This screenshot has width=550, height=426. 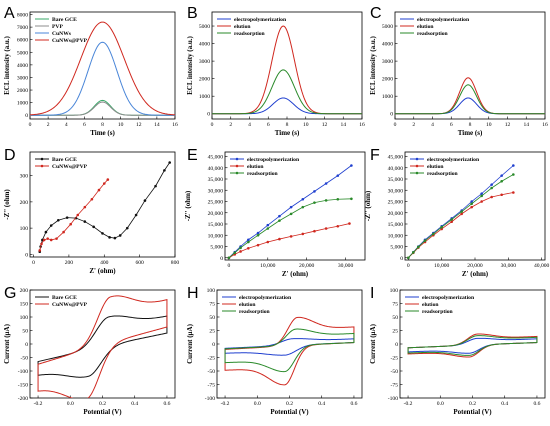 What do you see at coordinates (373, 64) in the screenshot?
I see `y-axis-label: ECL intensity (a.u.)` at bounding box center [373, 64].